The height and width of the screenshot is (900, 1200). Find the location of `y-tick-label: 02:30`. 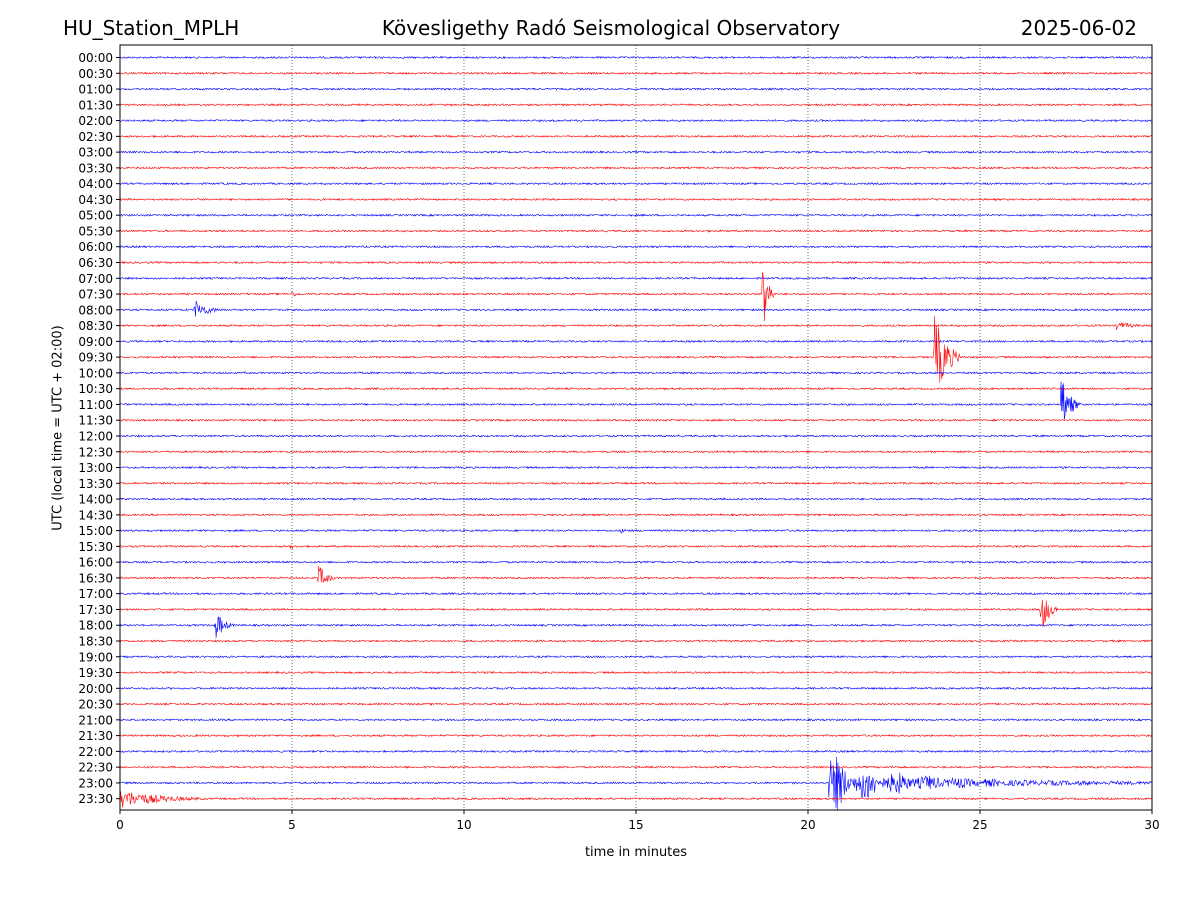

y-tick-label: 02:30 is located at coordinates (95, 137).